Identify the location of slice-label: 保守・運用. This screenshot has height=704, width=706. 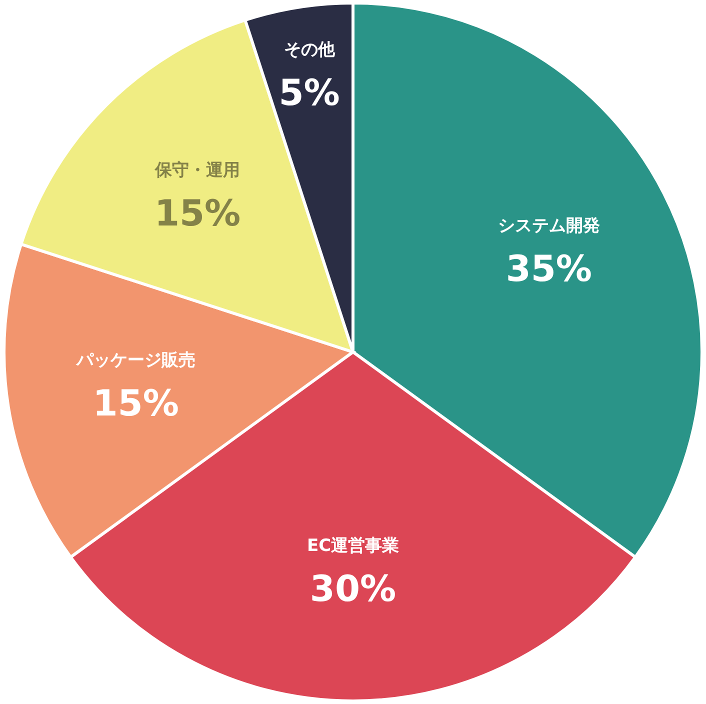
(197, 170).